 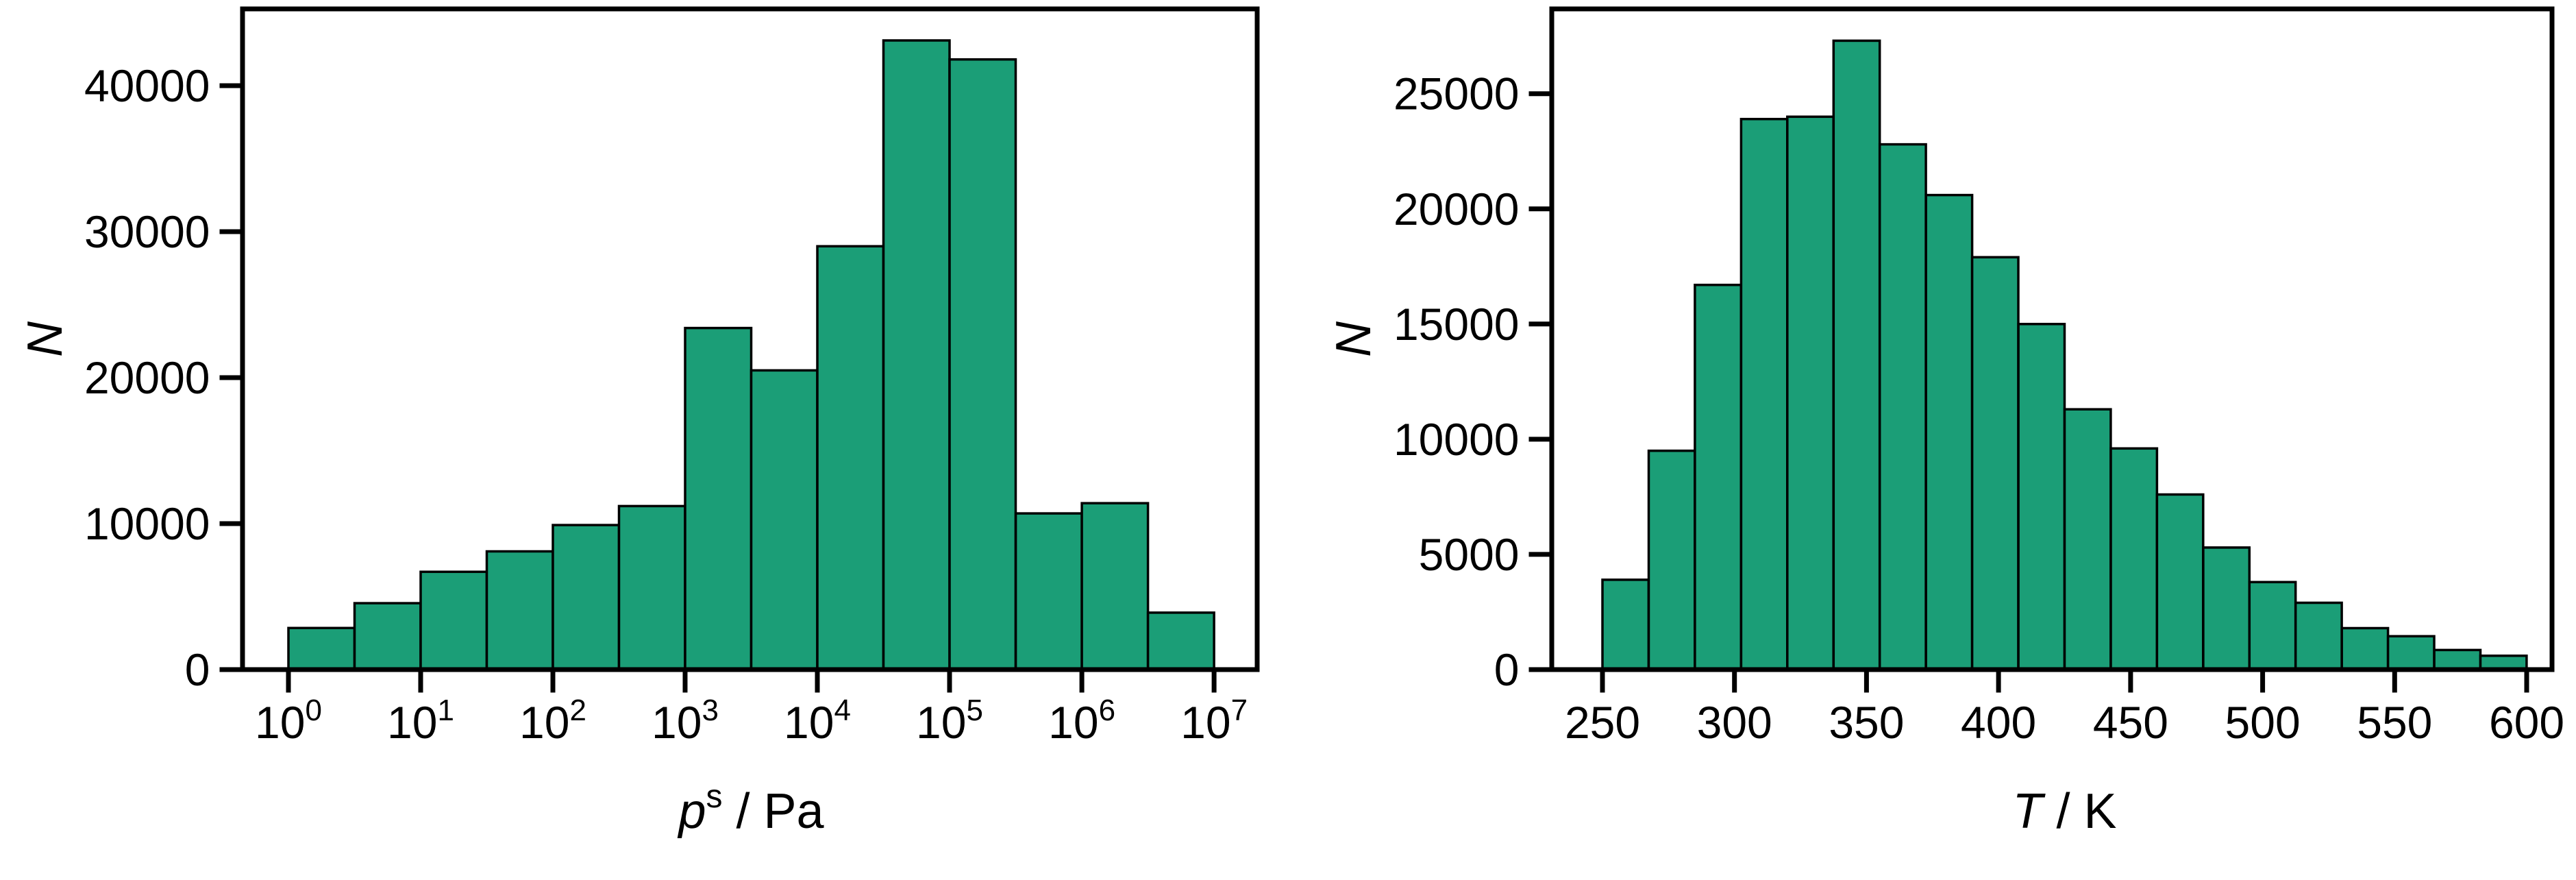 I want to click on x-axis-tick-label: 10⁶, so click(x=1081, y=721).